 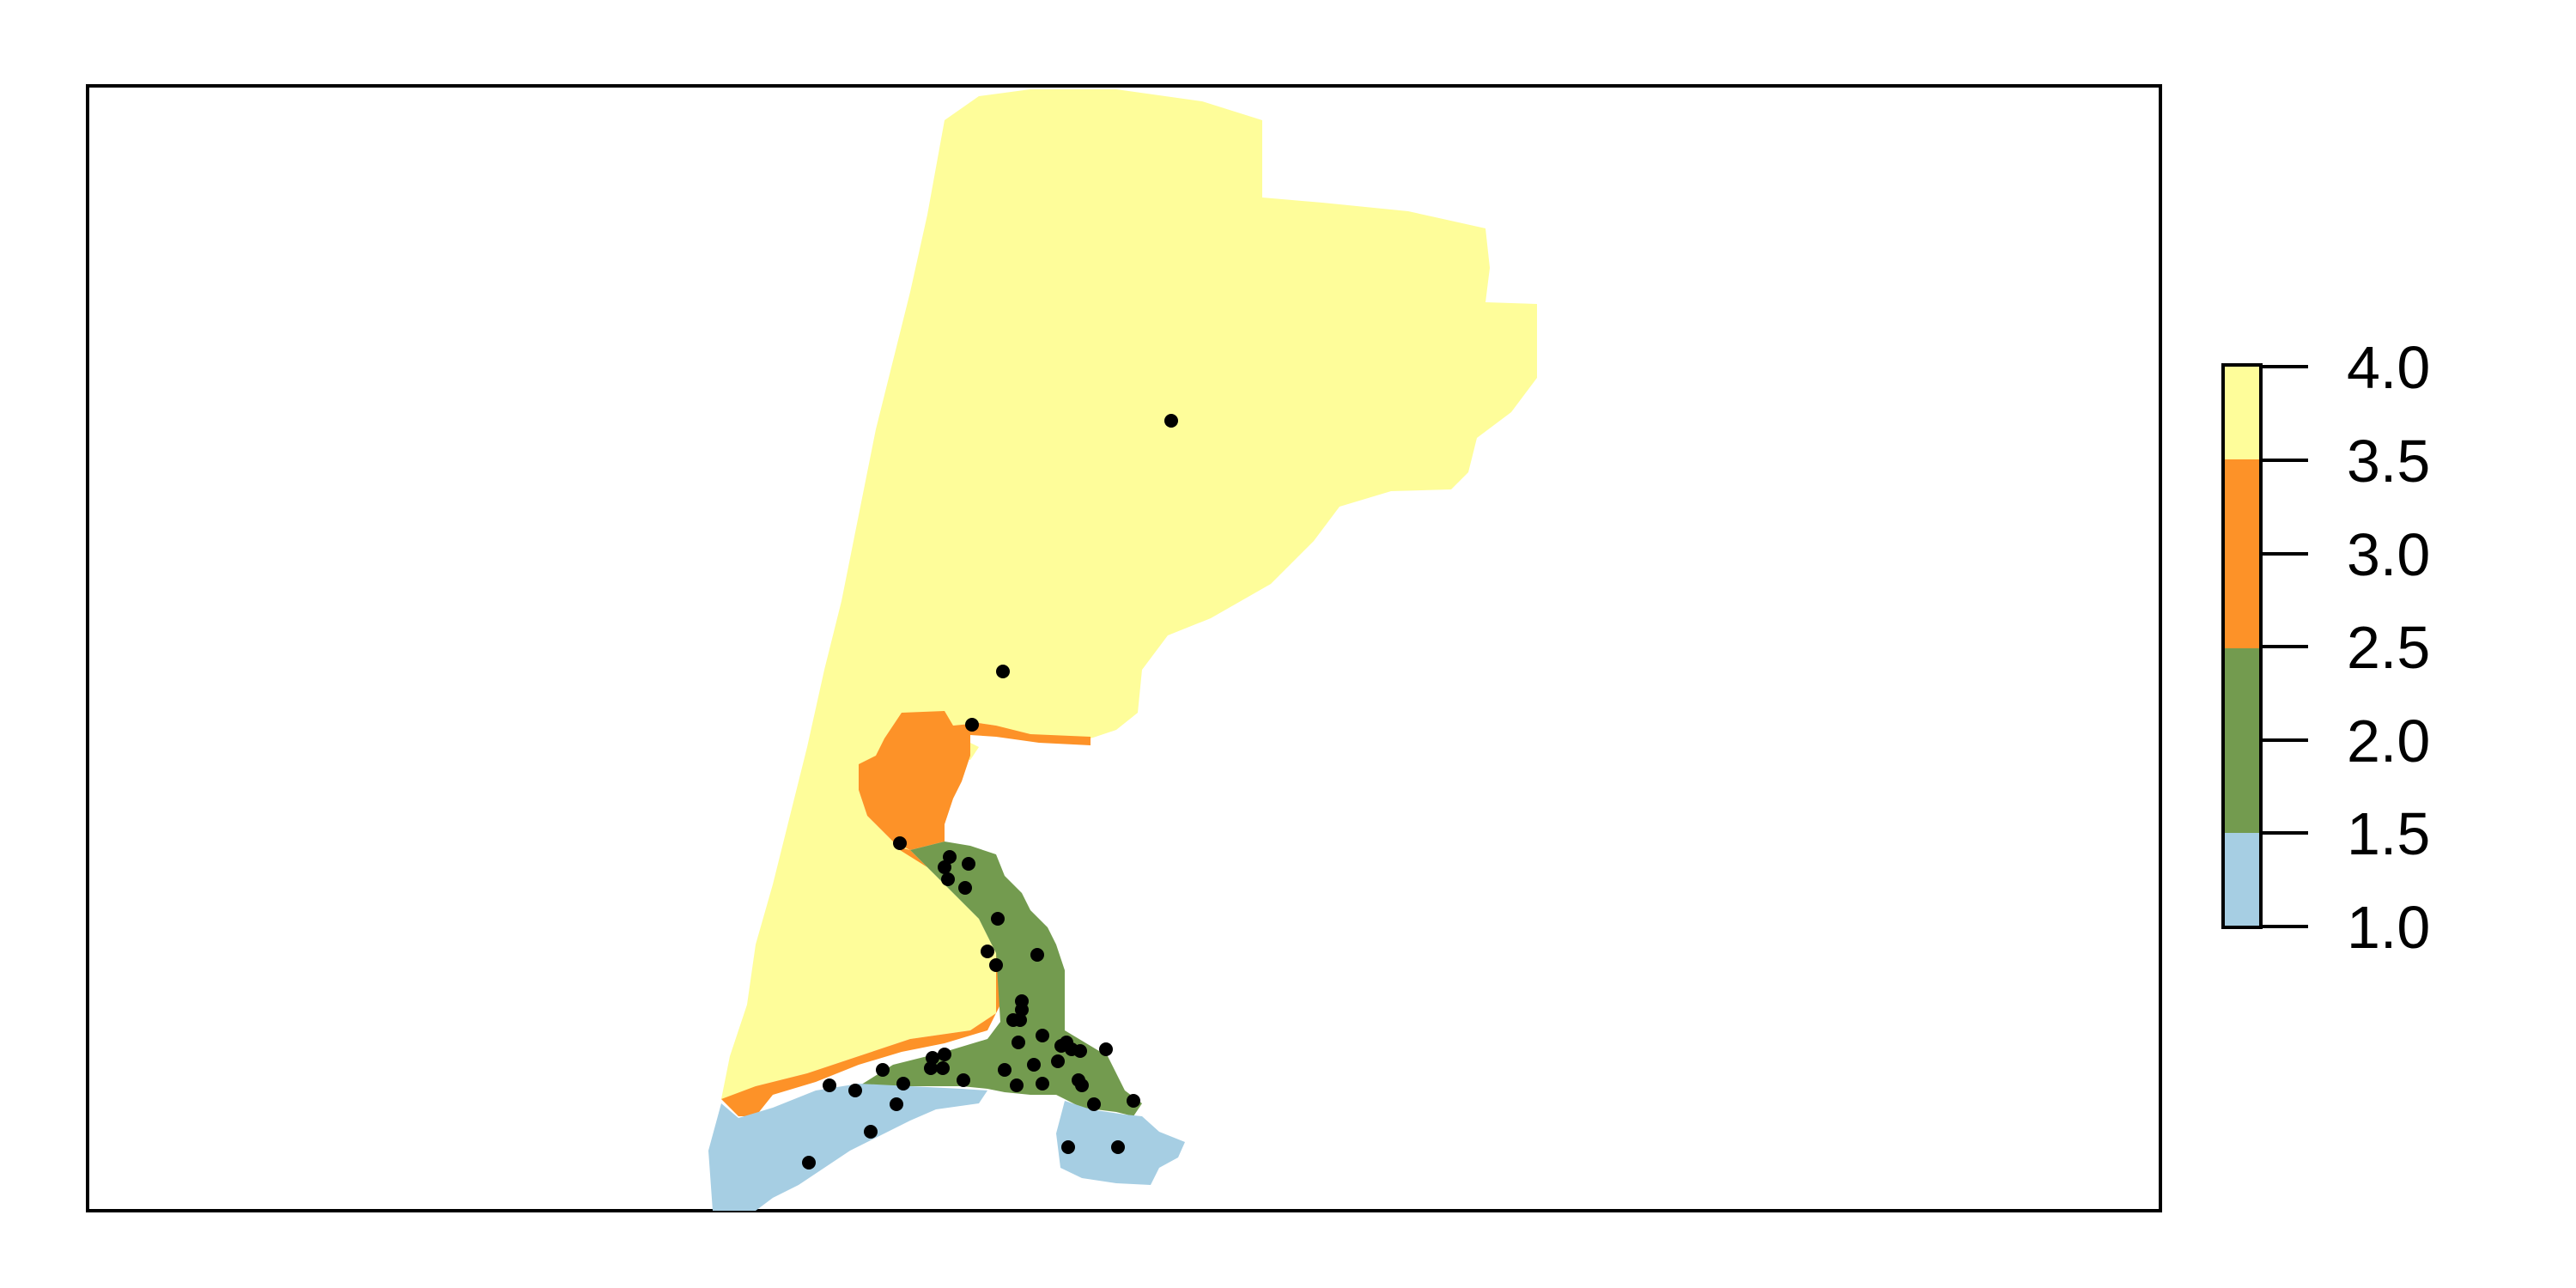 What do you see at coordinates (2389, 834) in the screenshot?
I see `legend-tick-label-1-5: 1.5` at bounding box center [2389, 834].